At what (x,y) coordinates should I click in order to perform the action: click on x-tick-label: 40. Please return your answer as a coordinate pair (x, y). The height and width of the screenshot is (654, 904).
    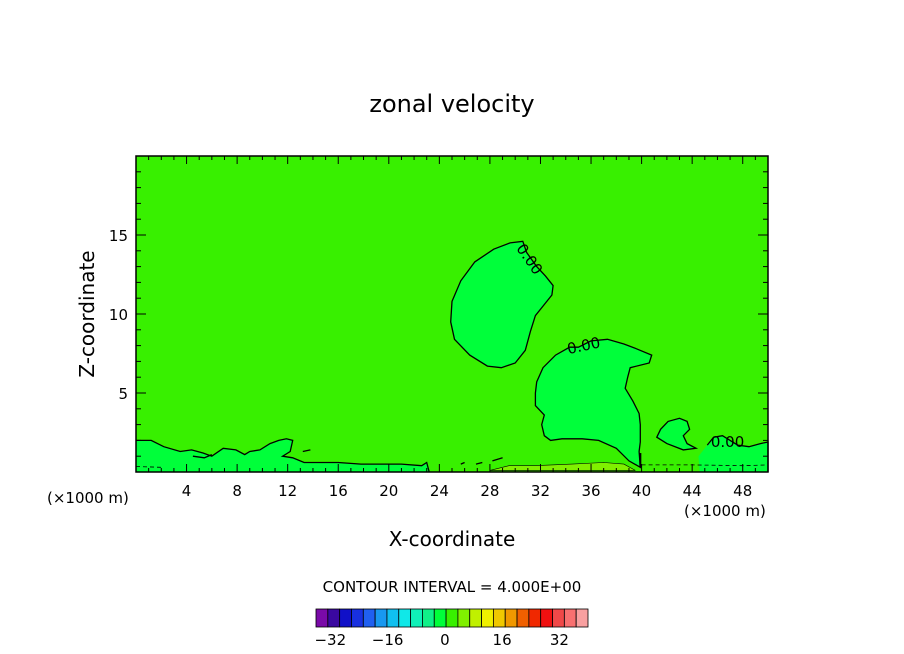
    Looking at the image, I should click on (641, 491).